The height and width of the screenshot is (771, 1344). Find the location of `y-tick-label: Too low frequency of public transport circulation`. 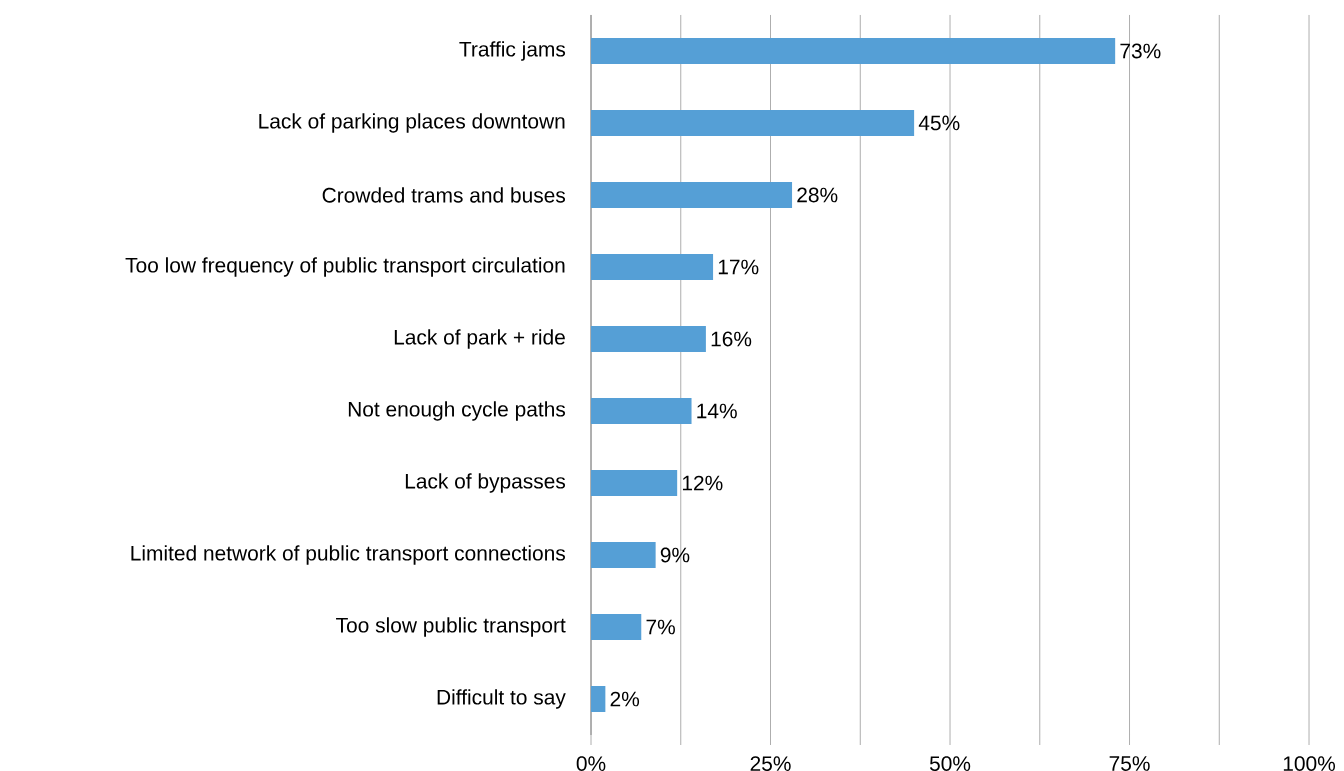

y-tick-label: Too low frequency of public transport circulation is located at coordinates (345, 267).